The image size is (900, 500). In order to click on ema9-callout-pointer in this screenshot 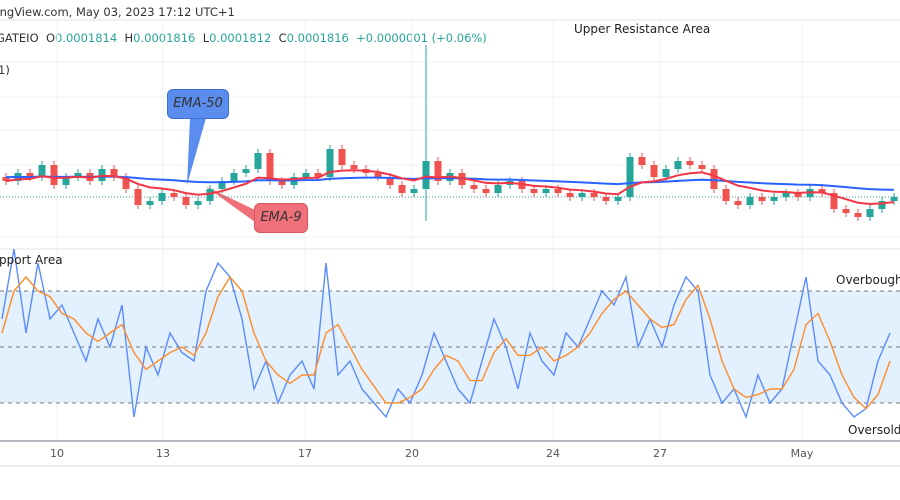, I will do `click(230, 204)`.